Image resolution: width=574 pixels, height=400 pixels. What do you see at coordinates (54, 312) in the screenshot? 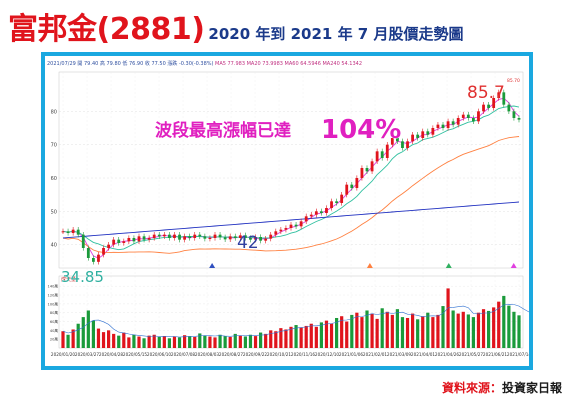
I see `volume-tick-label: 80萬` at bounding box center [54, 312].